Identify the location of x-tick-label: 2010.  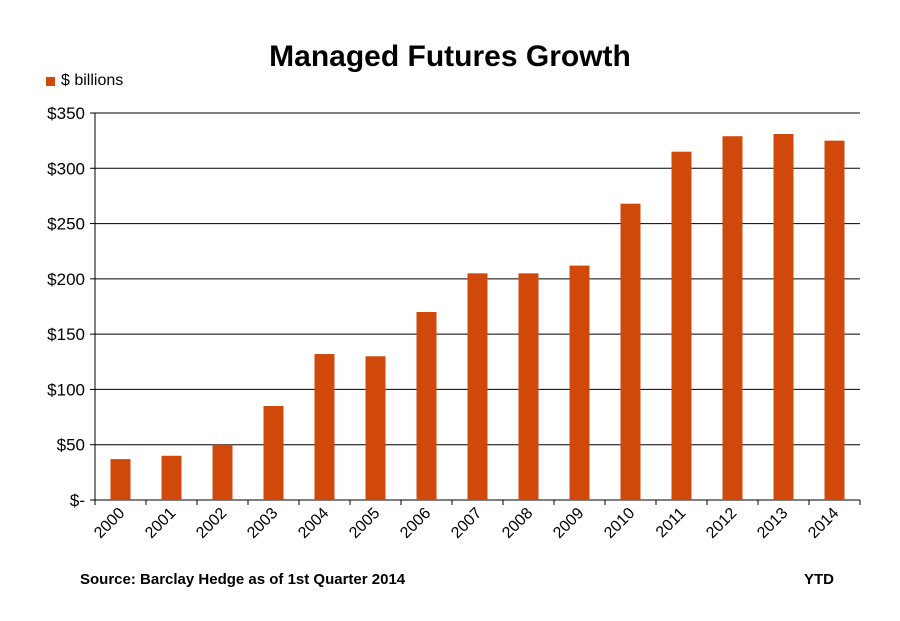
(619, 523).